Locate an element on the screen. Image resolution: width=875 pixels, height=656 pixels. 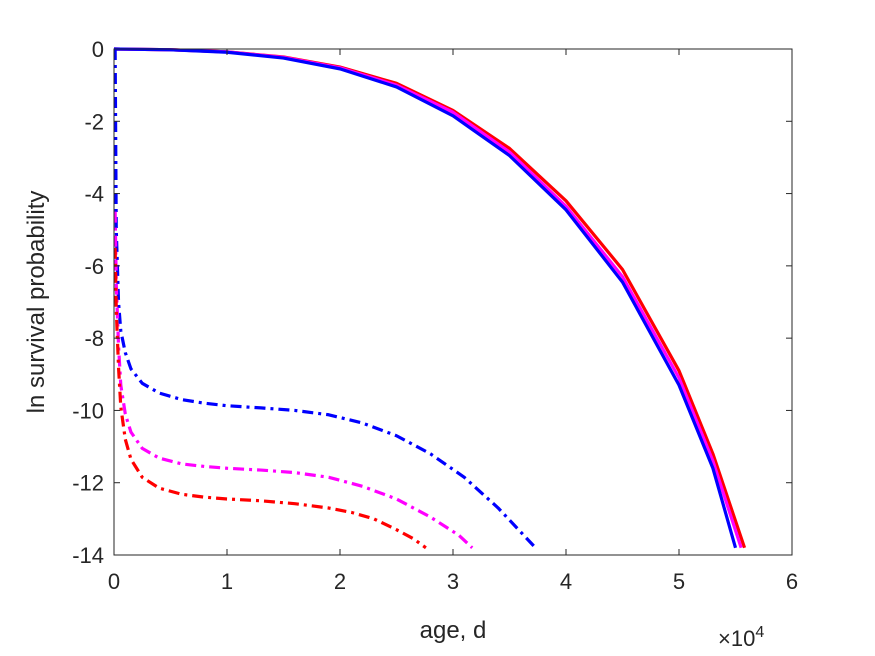
y-axis-label: ln survival probability is located at coordinates (36, 302).